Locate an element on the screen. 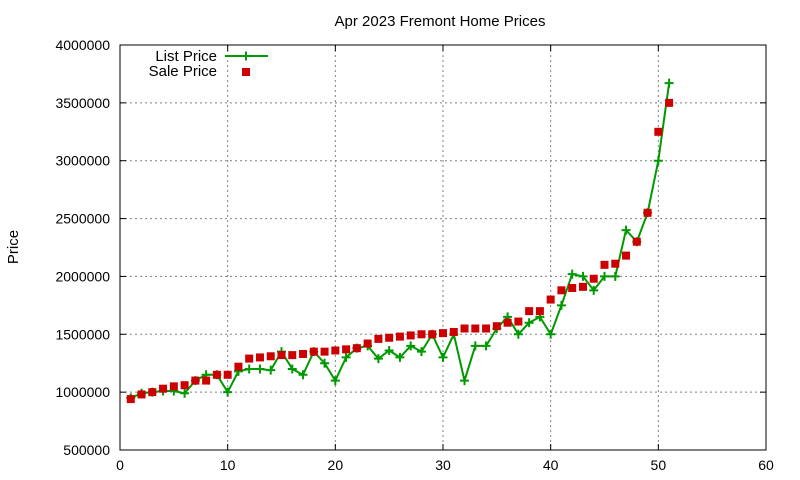 The height and width of the screenshot is (480, 800). legend: List Price Sale Price is located at coordinates (208, 64).